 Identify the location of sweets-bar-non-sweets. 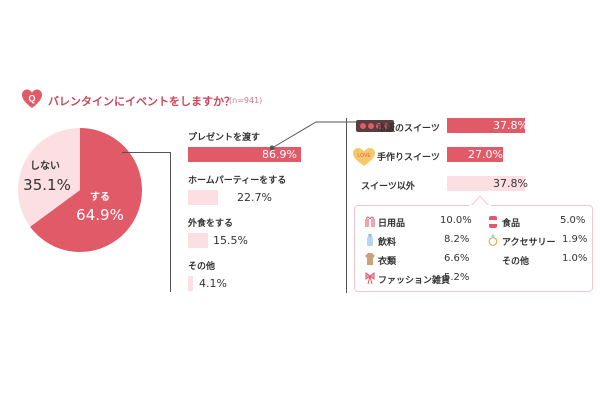
(486, 183).